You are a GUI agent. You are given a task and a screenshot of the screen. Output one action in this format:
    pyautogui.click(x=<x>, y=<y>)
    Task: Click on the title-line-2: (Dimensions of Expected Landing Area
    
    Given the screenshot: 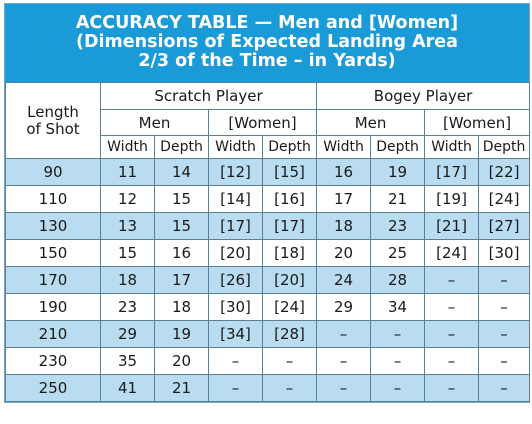 What is the action you would take?
    pyautogui.click(x=267, y=42)
    